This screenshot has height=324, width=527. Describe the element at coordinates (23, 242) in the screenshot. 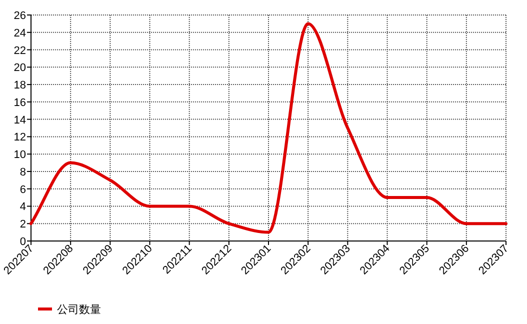

I see `y-tick-label: 0` at that location.